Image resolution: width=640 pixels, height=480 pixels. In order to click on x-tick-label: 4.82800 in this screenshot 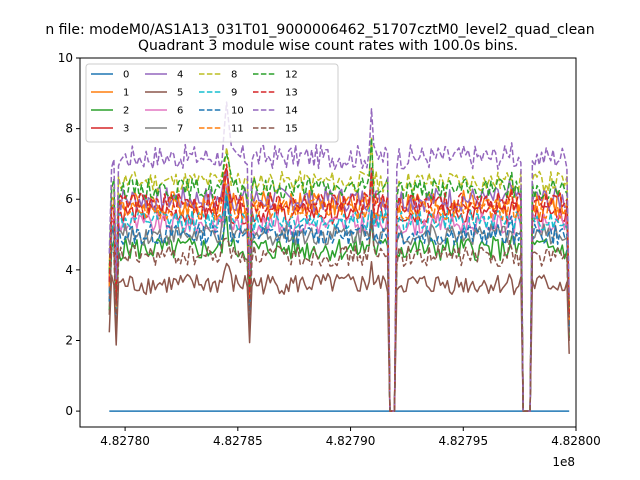, I will do `click(576, 441)`.